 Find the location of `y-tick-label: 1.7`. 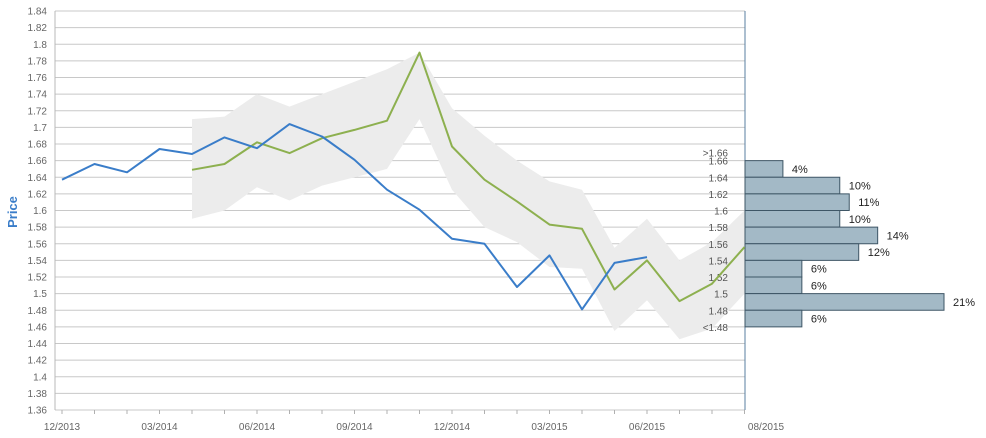

y-tick-label: 1.7 is located at coordinates (40, 128).